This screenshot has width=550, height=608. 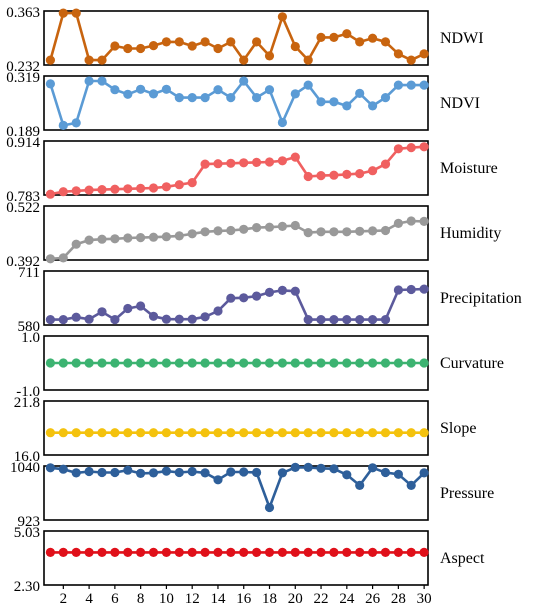 I want to click on series-name: Slope, so click(x=458, y=428).